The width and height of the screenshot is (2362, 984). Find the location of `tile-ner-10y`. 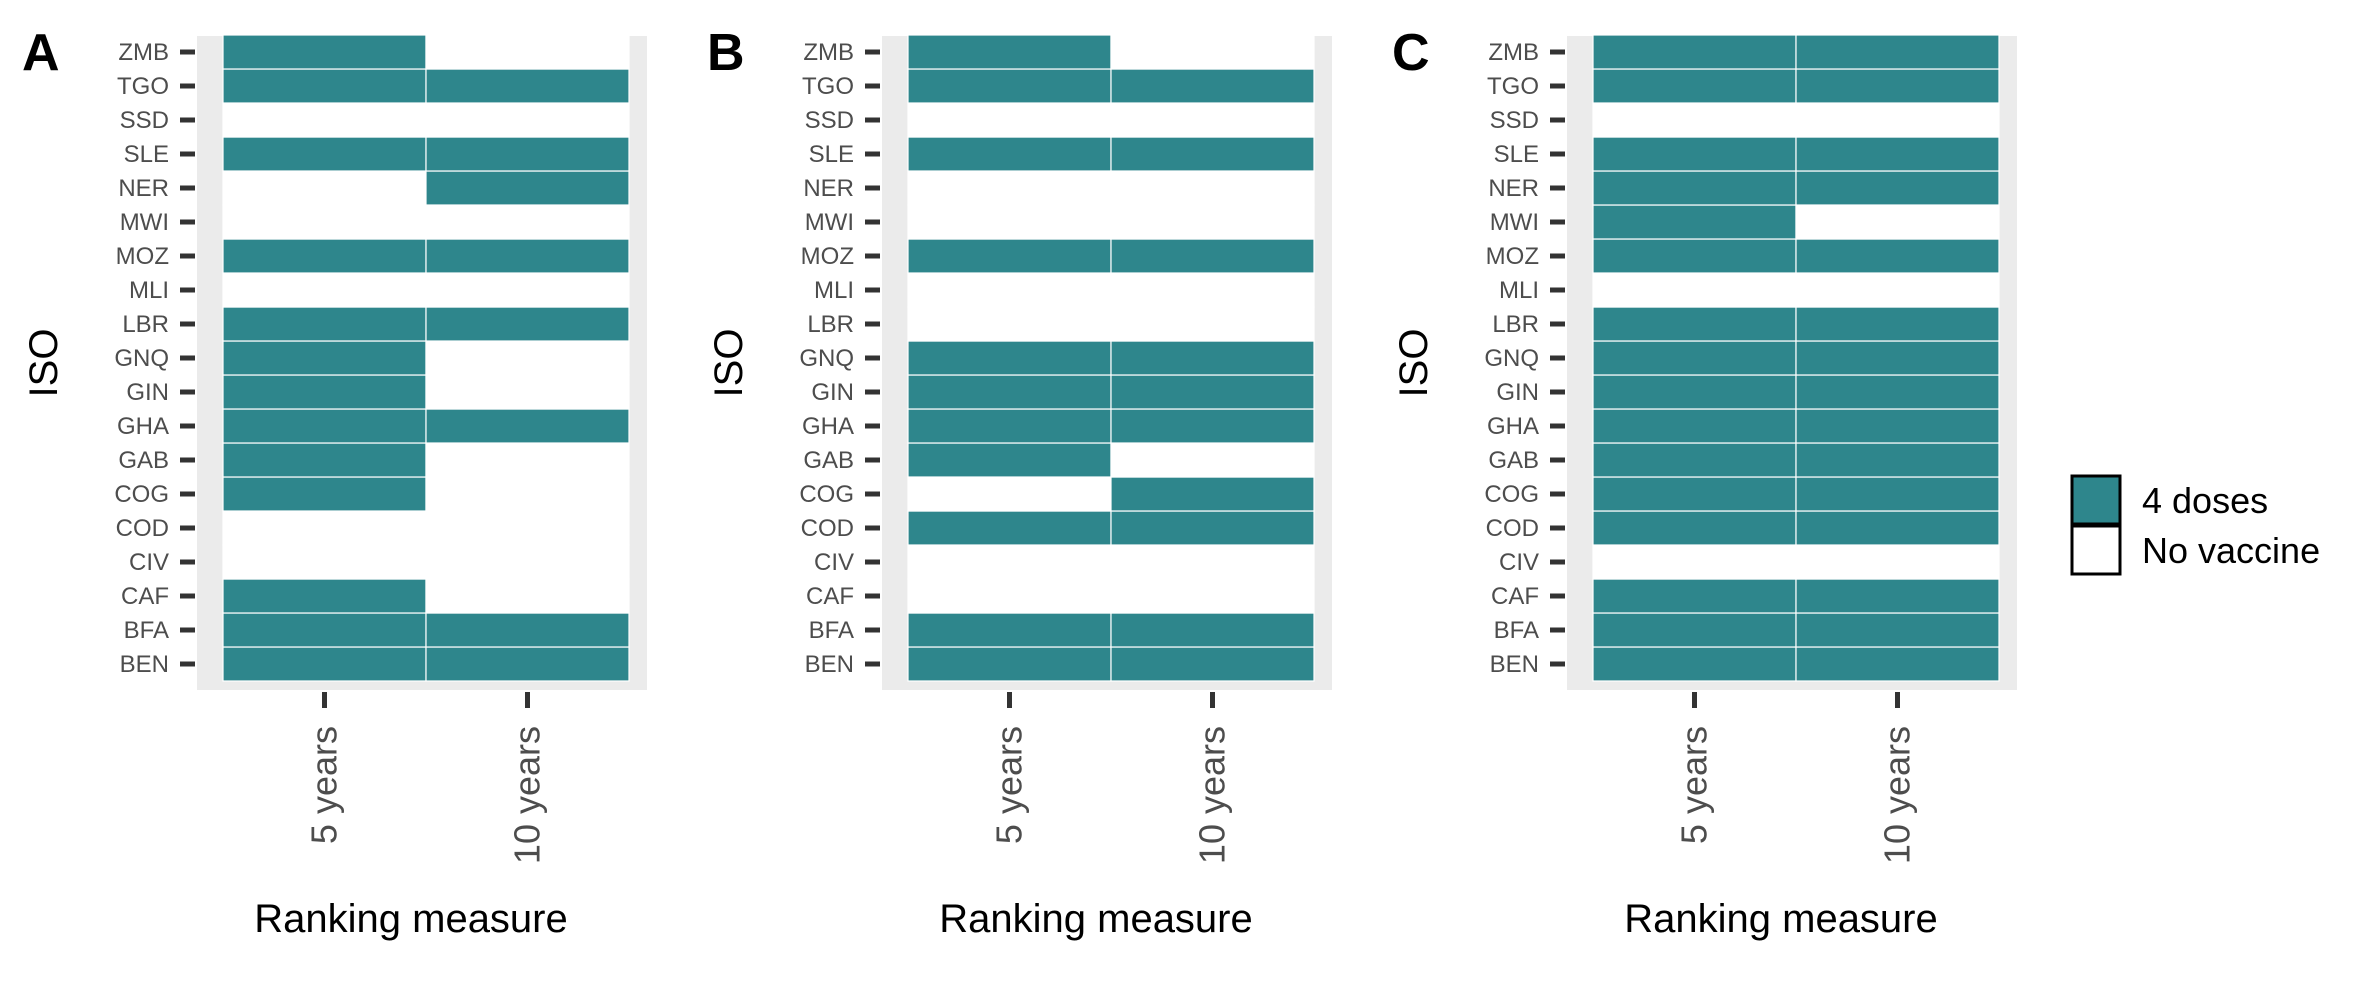

tile-ner-10y is located at coordinates (1212, 188).